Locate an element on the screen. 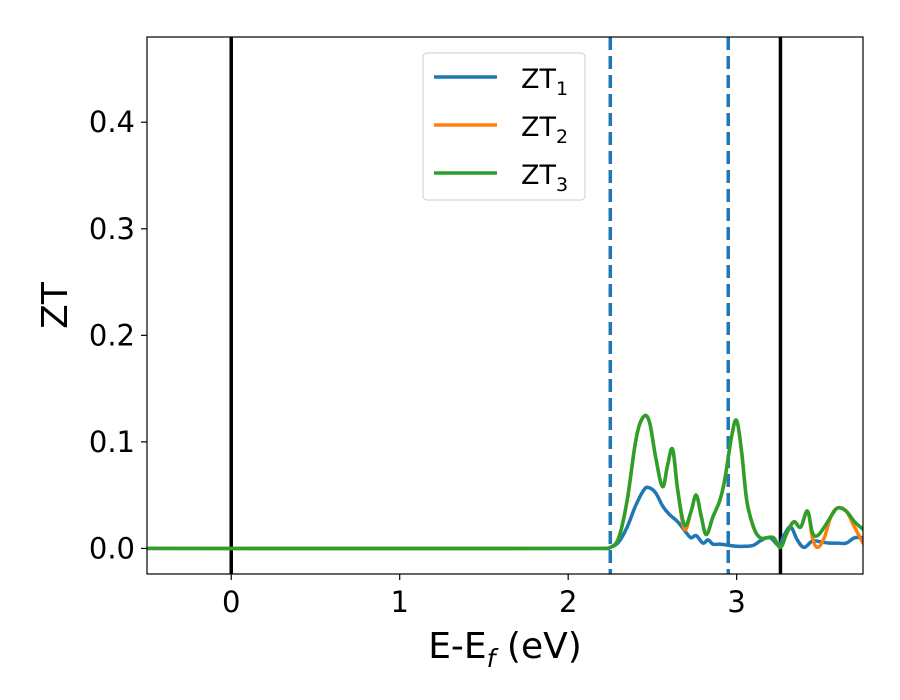  x-axis-title-unit: (eV) is located at coordinates (538, 646).